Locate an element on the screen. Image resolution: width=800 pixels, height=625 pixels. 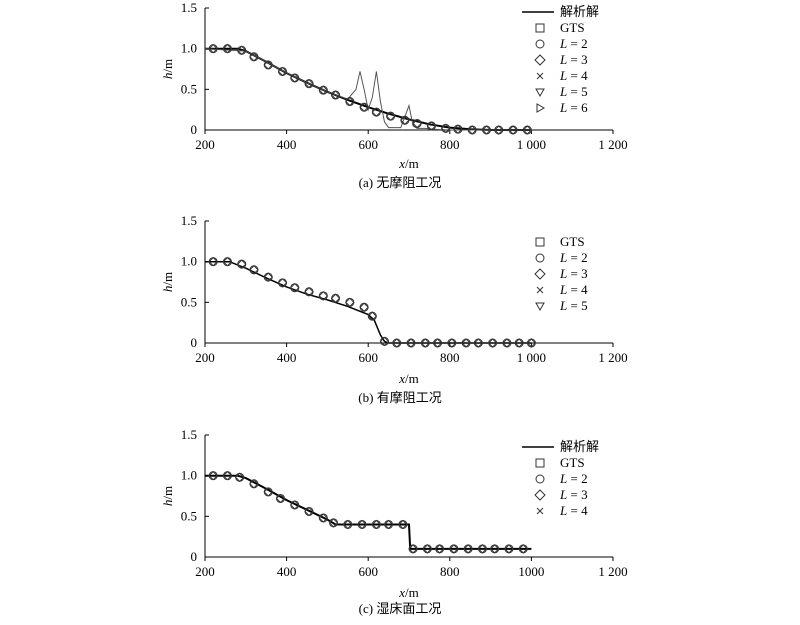
legend-item: 解析解 is located at coordinates (560, 446).